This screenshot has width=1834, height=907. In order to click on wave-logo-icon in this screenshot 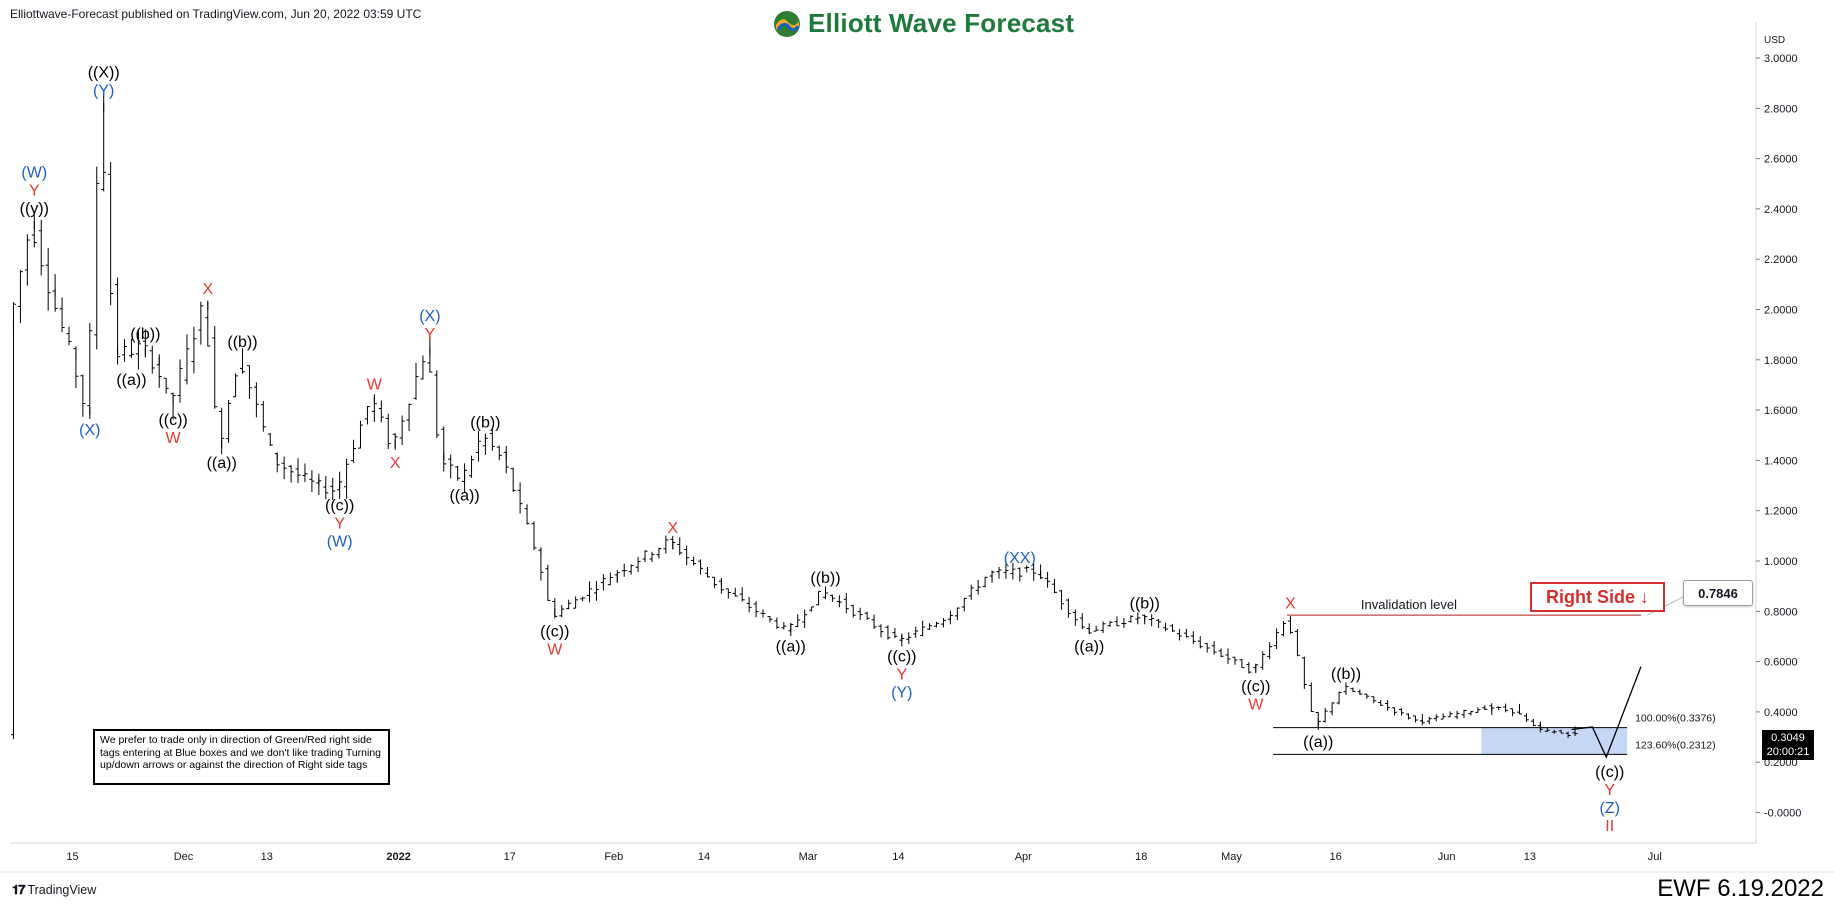, I will do `click(787, 23)`.